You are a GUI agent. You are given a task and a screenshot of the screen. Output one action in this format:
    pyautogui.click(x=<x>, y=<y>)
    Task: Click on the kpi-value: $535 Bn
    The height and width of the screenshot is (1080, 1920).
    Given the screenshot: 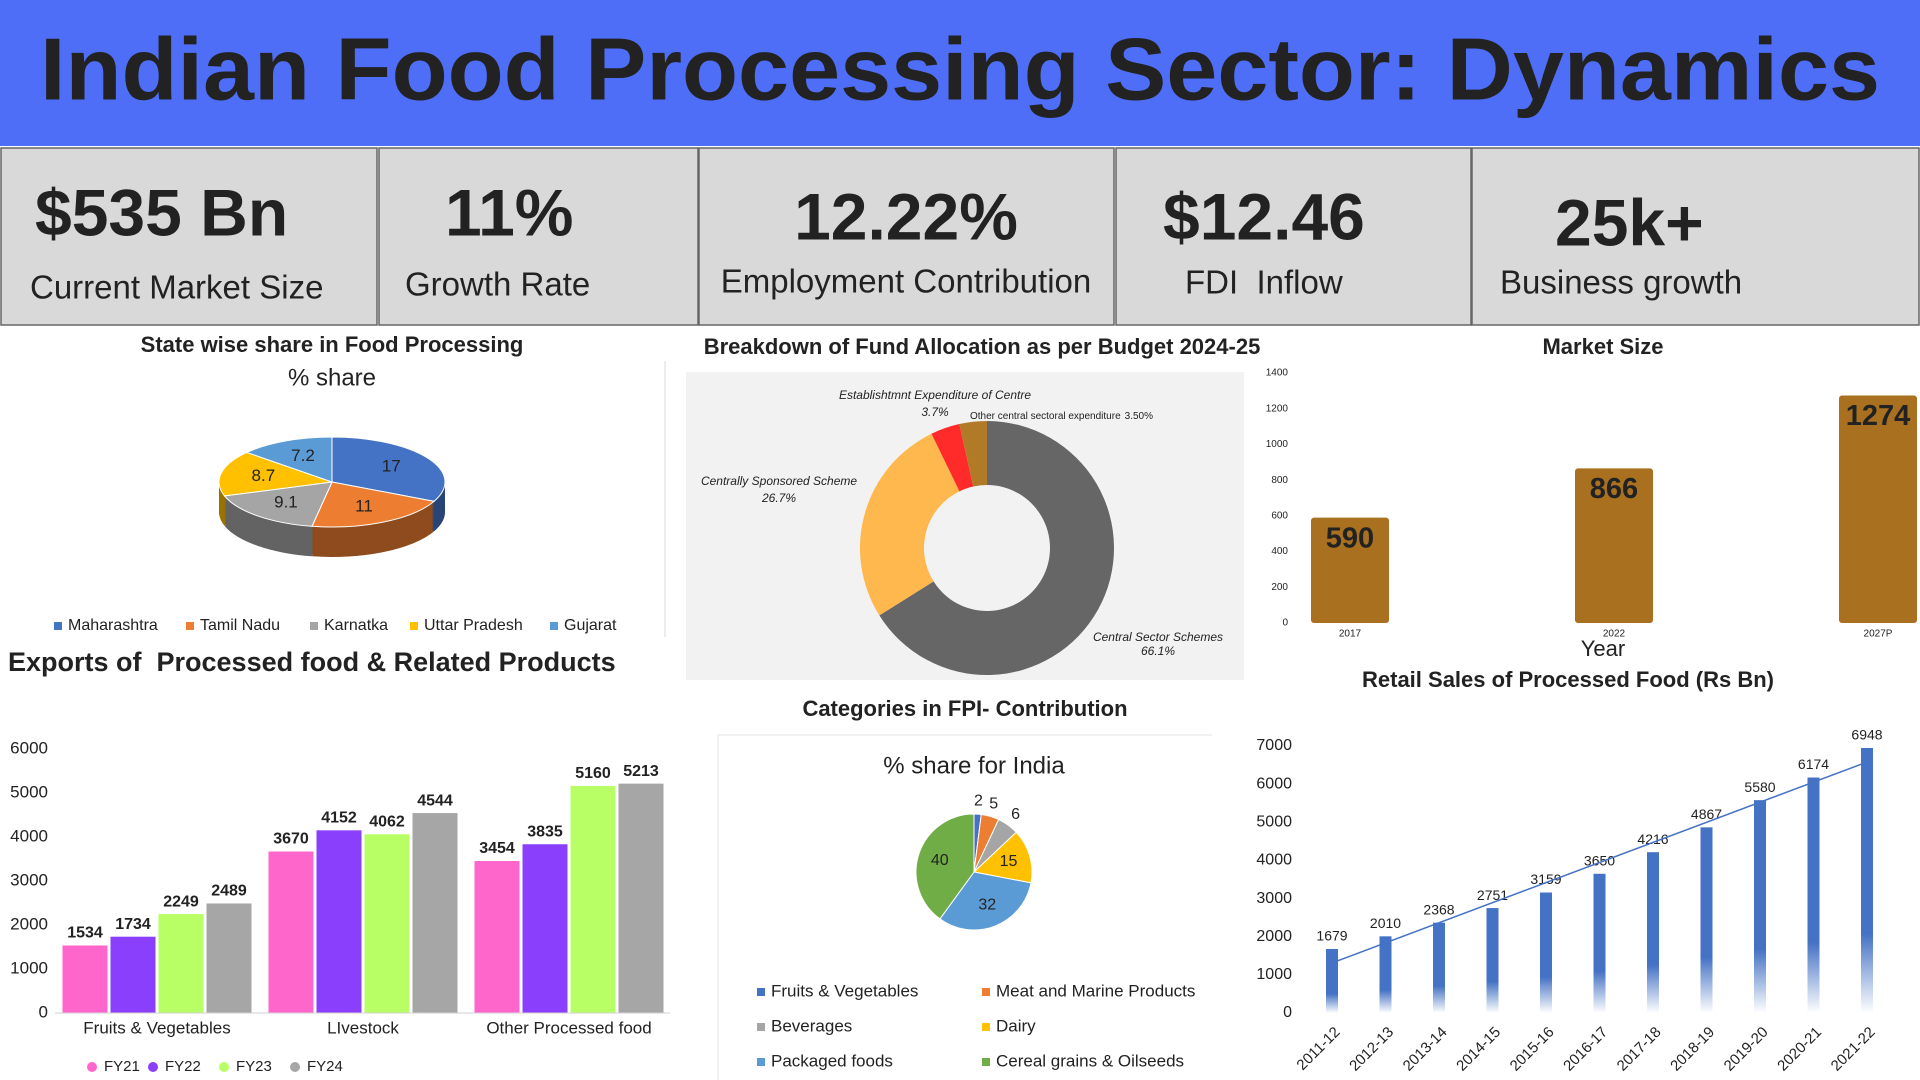 What is the action you would take?
    pyautogui.click(x=161, y=212)
    